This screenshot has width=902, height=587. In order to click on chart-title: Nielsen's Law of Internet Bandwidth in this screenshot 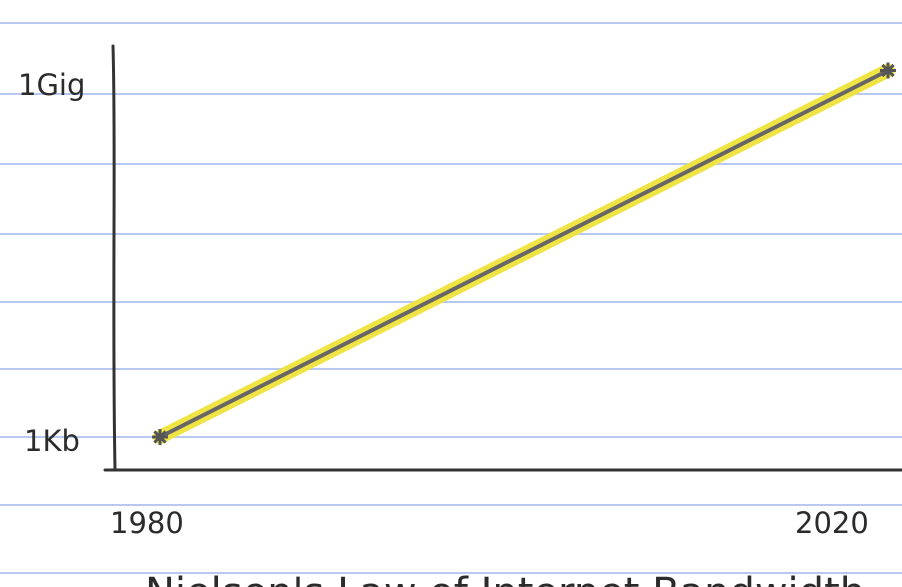, I will do `click(505, 578)`.